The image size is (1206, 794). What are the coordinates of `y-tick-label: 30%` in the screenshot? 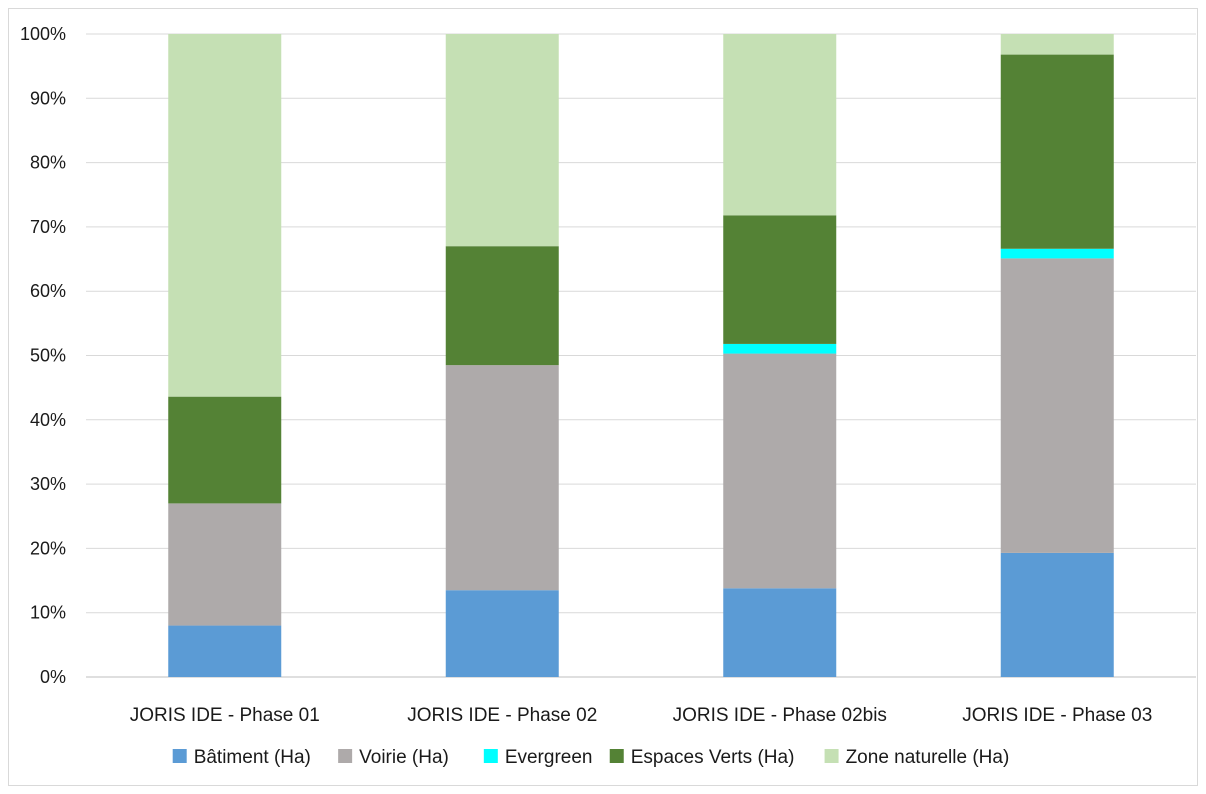 It's located at (48, 484).